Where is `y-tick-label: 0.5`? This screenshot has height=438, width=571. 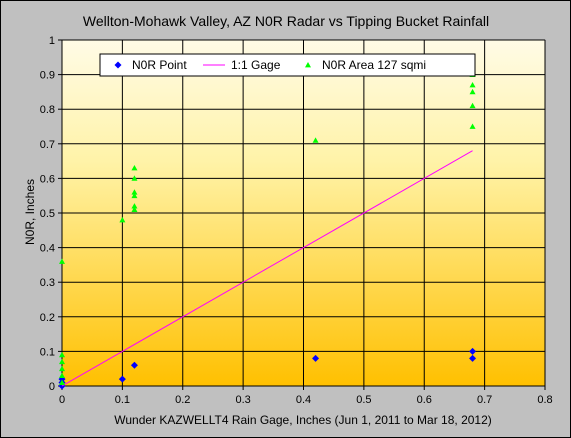 y-tick-label: 0.5 is located at coordinates (47, 214).